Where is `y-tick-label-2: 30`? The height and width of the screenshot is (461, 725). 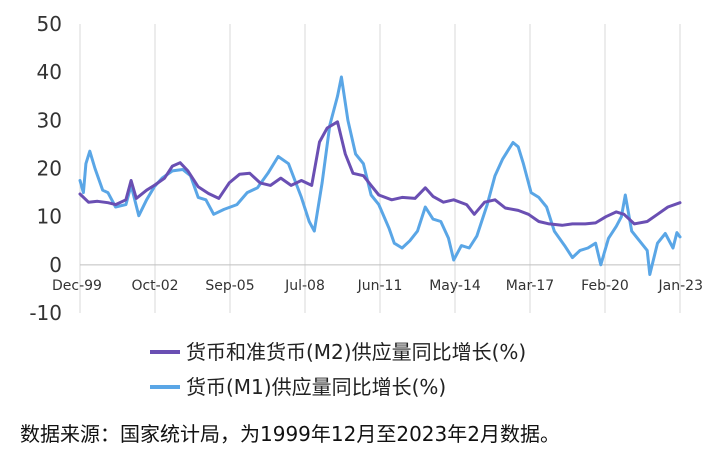 y-tick-label-2: 30 is located at coordinates (49, 120).